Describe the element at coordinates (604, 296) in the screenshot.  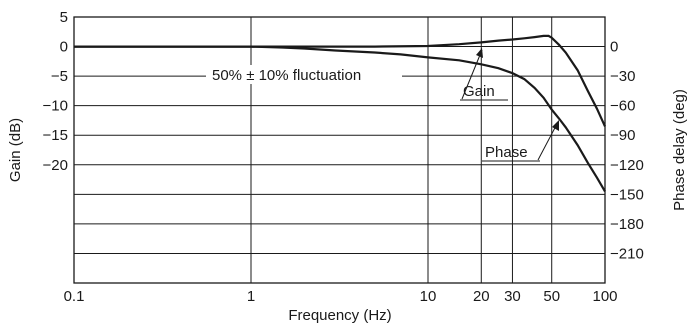
I see `x-tick-label: 100` at that location.